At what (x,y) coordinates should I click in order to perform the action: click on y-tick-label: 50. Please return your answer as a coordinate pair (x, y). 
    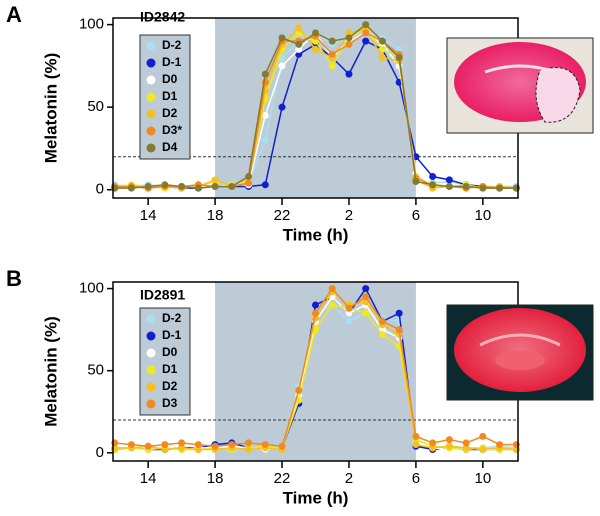
    Looking at the image, I should click on (95, 106).